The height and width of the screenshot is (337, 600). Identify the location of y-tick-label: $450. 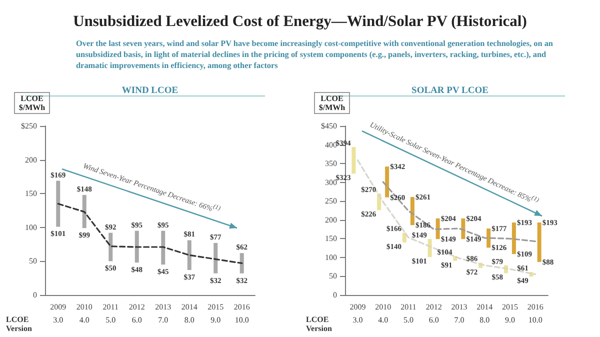
(329, 126).